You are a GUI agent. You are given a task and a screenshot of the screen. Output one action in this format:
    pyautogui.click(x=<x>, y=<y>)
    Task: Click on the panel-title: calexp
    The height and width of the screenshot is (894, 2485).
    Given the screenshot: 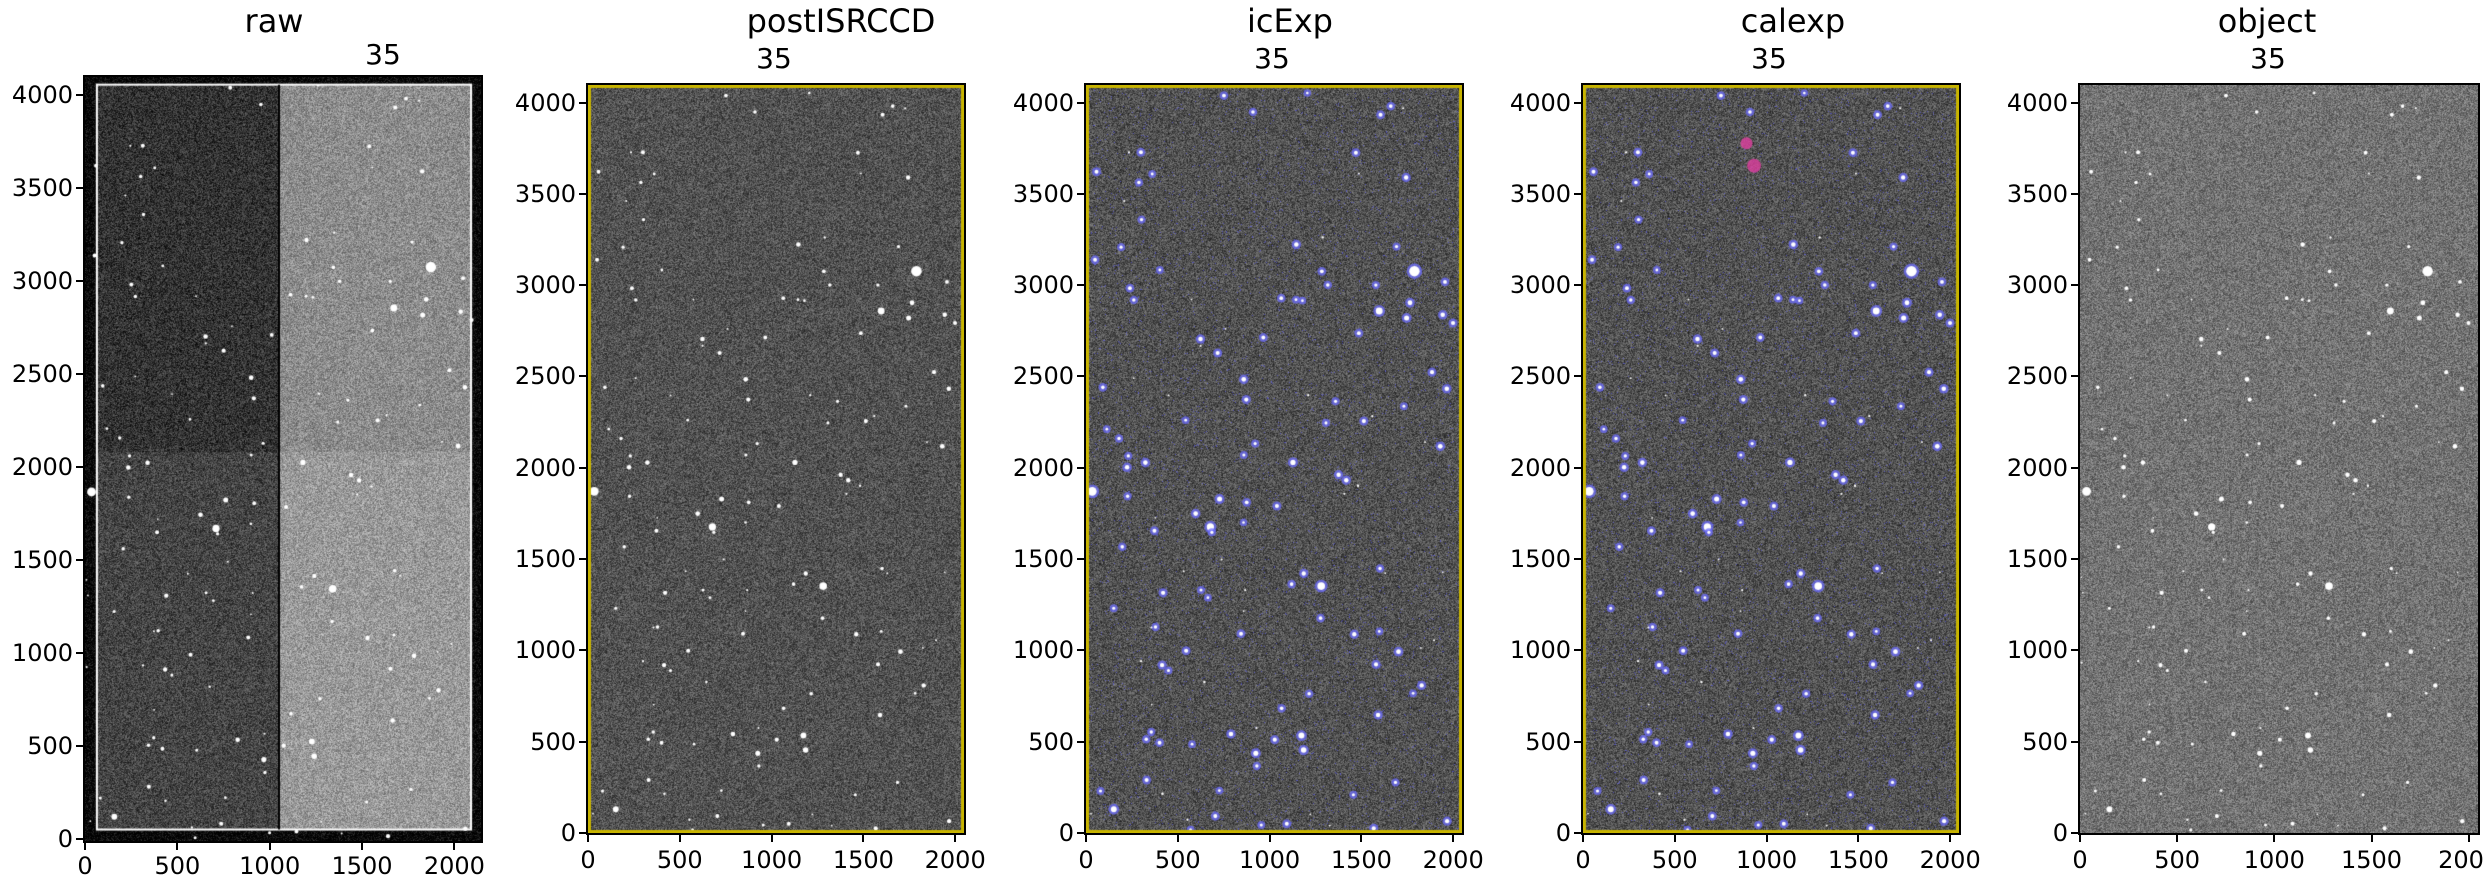 What is the action you would take?
    pyautogui.click(x=1793, y=21)
    